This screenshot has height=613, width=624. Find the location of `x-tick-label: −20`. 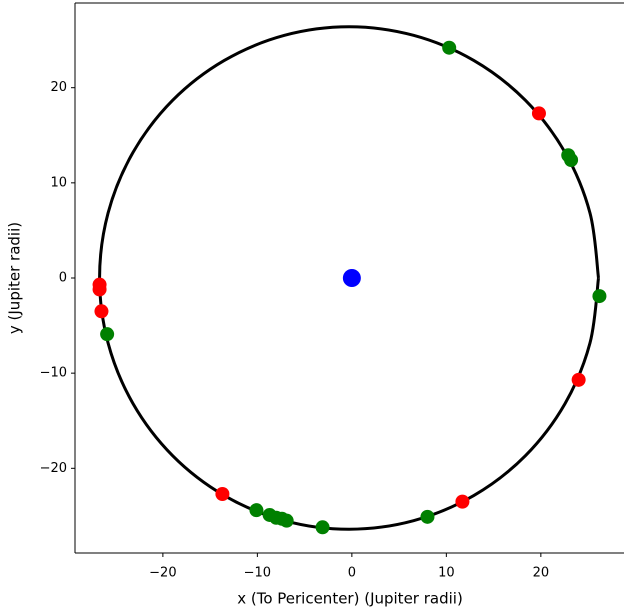

x-tick-label: −20 is located at coordinates (162, 573).